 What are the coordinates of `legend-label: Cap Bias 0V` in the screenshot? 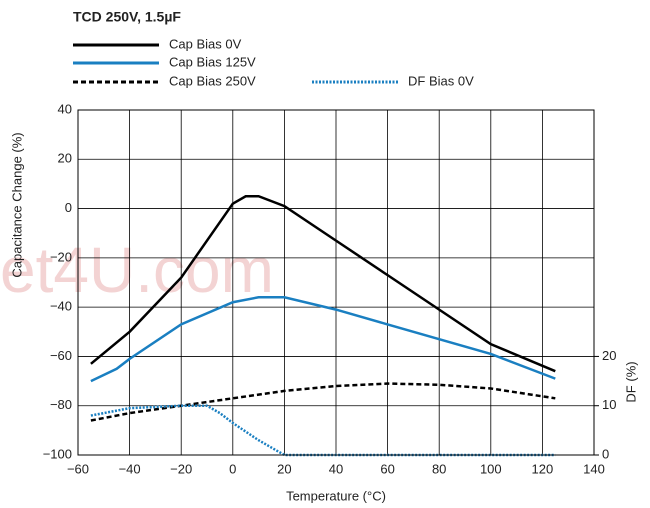 It's located at (205, 43).